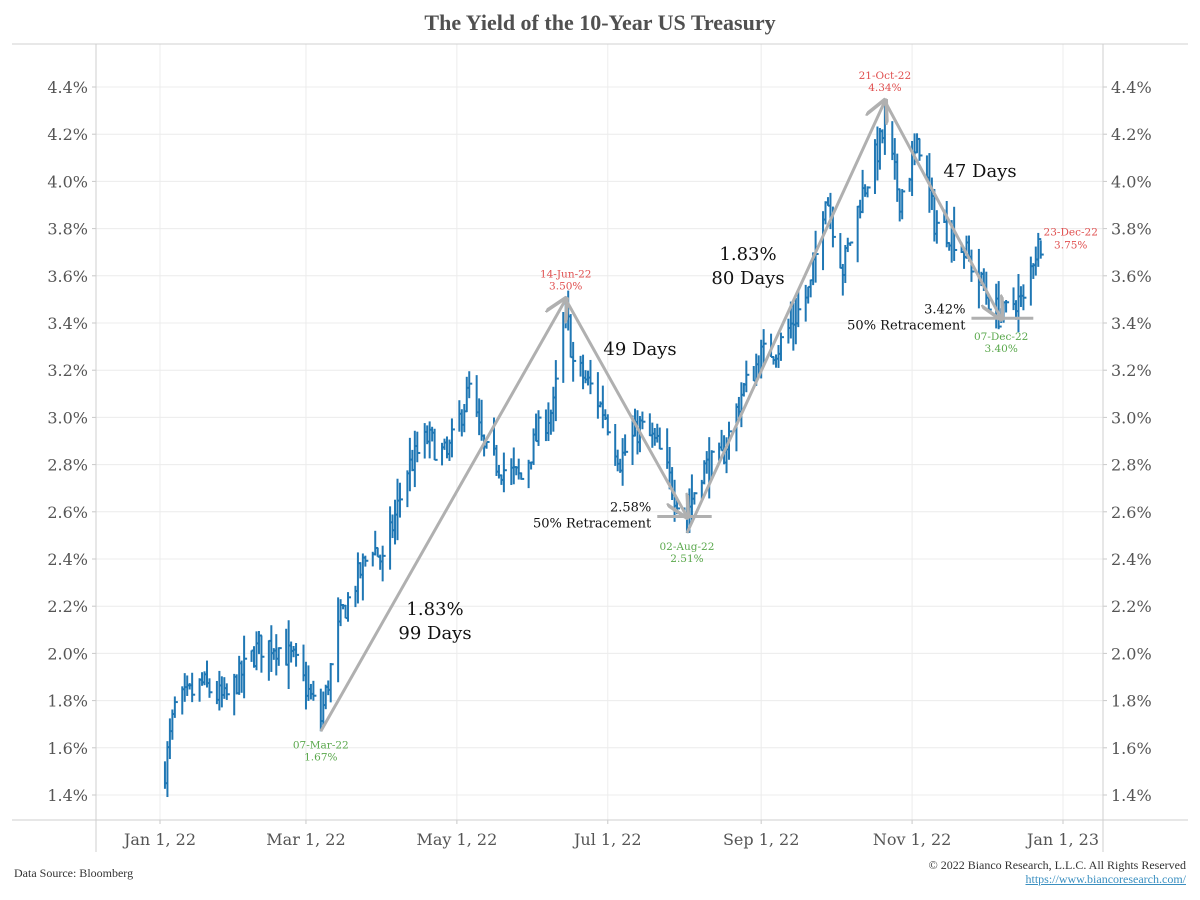  What do you see at coordinates (566, 274) in the screenshot?
I see `extreme-date-label: 14-Jun-22` at bounding box center [566, 274].